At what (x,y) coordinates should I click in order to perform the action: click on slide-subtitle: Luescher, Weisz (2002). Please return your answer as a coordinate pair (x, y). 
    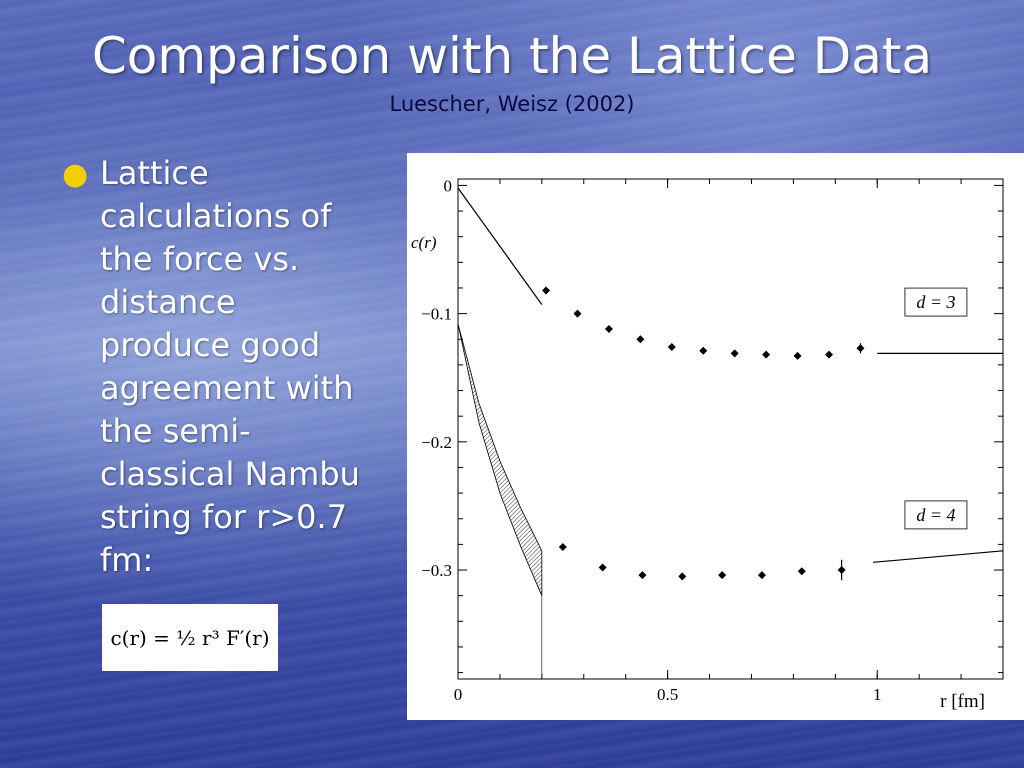
    Looking at the image, I should click on (512, 104).